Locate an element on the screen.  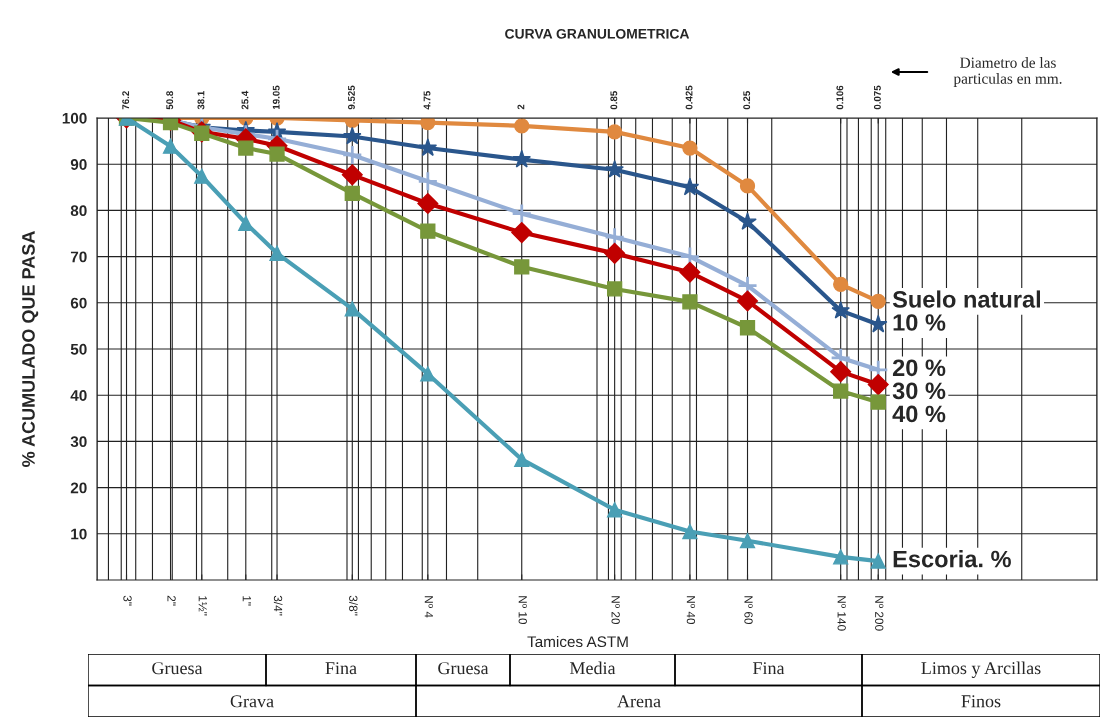
y-tick-label: 50 is located at coordinates (78, 349).